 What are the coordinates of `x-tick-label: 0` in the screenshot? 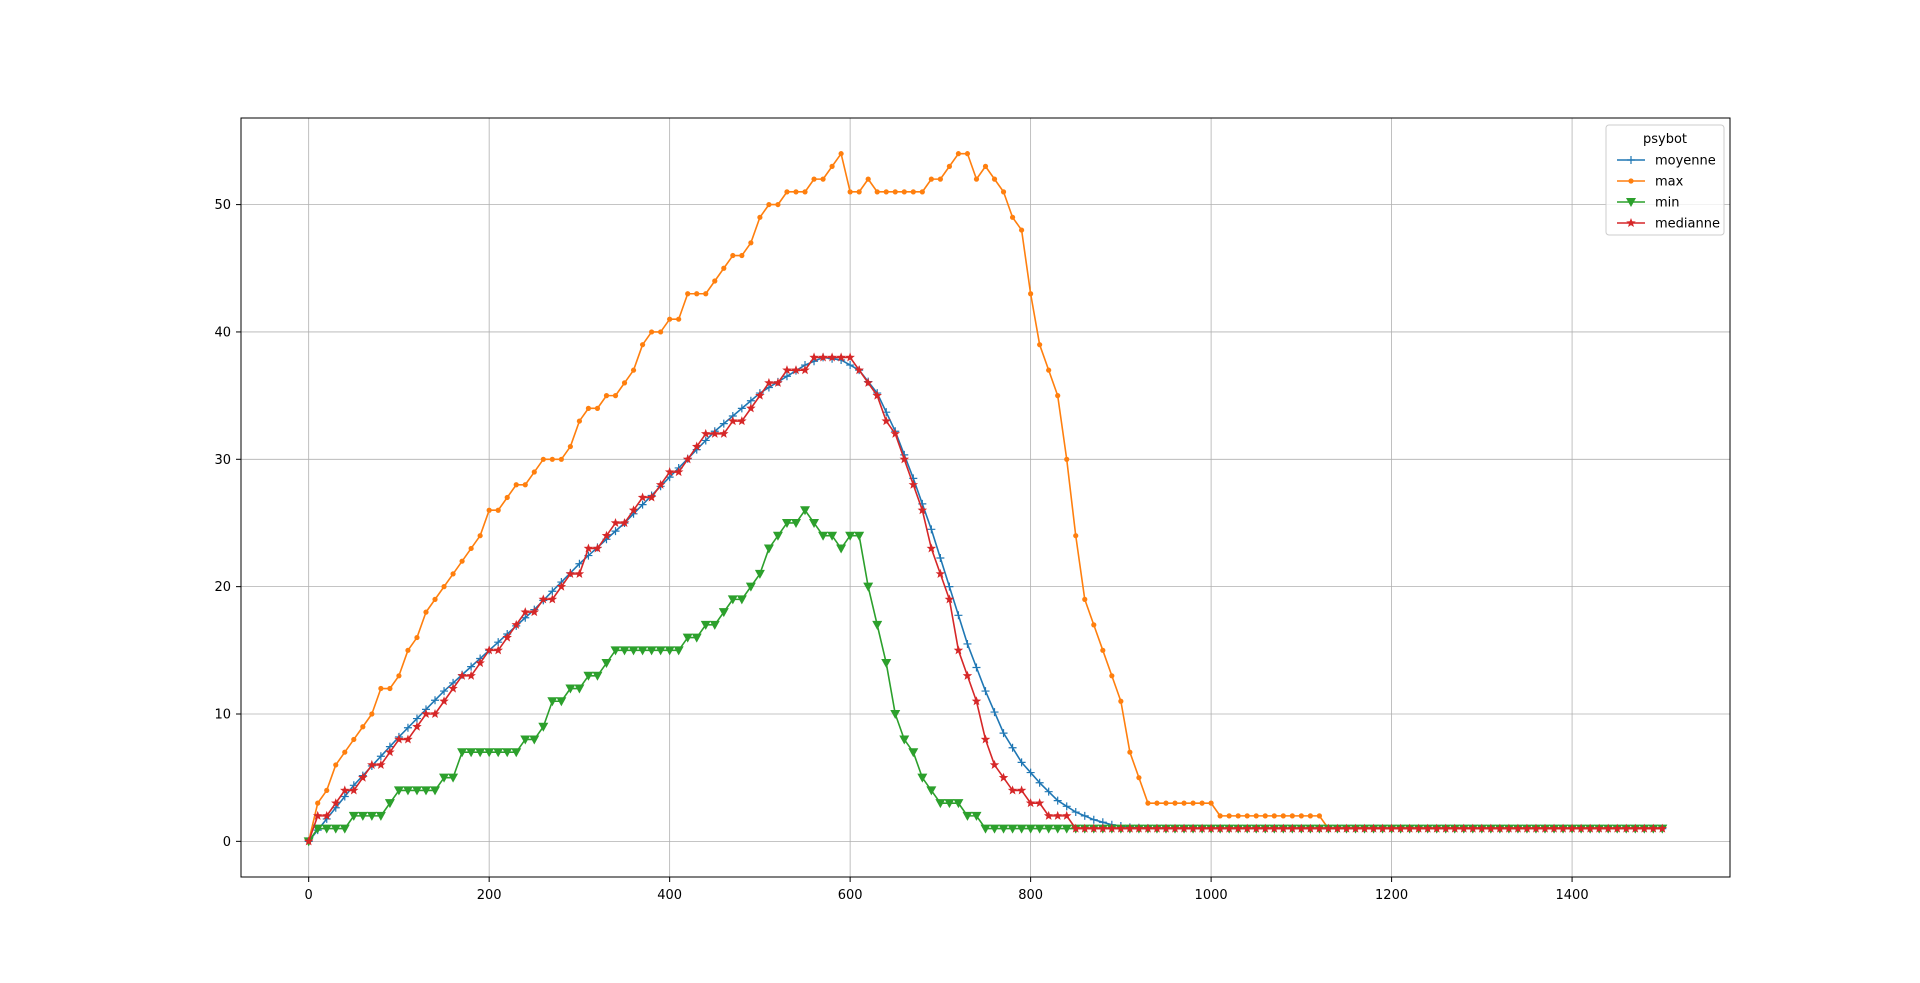 It's located at (309, 895).